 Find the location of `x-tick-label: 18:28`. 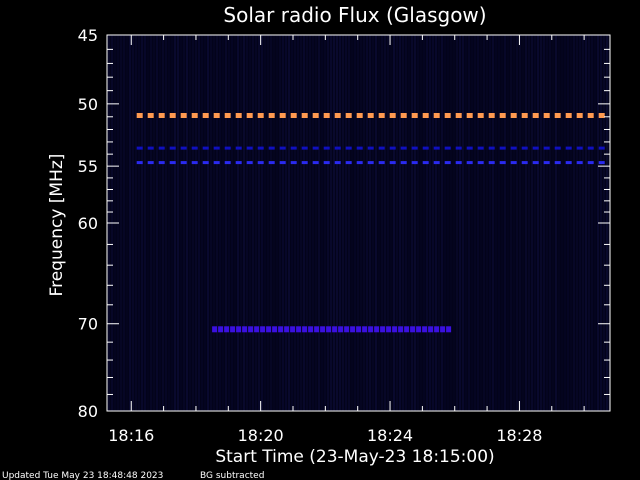

x-tick-label: 18:28 is located at coordinates (519, 435).